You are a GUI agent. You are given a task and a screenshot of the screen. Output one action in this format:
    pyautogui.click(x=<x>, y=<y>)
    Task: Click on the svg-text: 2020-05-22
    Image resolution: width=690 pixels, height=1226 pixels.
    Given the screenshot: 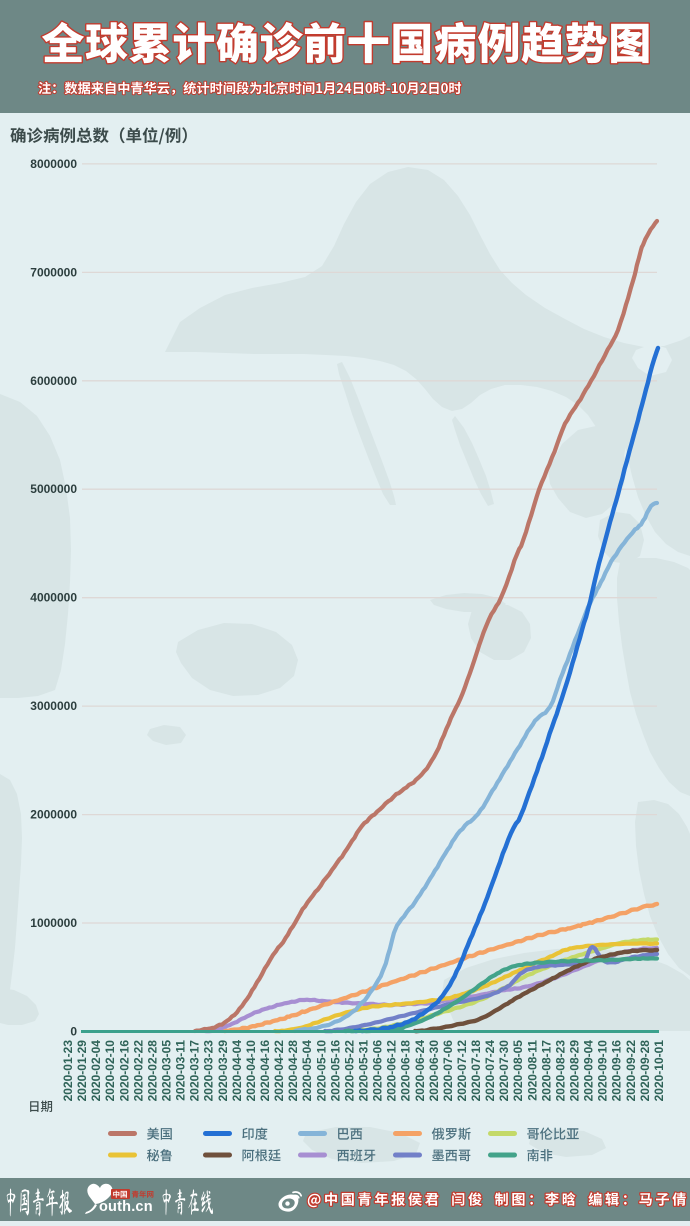 What is the action you would take?
    pyautogui.click(x=349, y=1071)
    